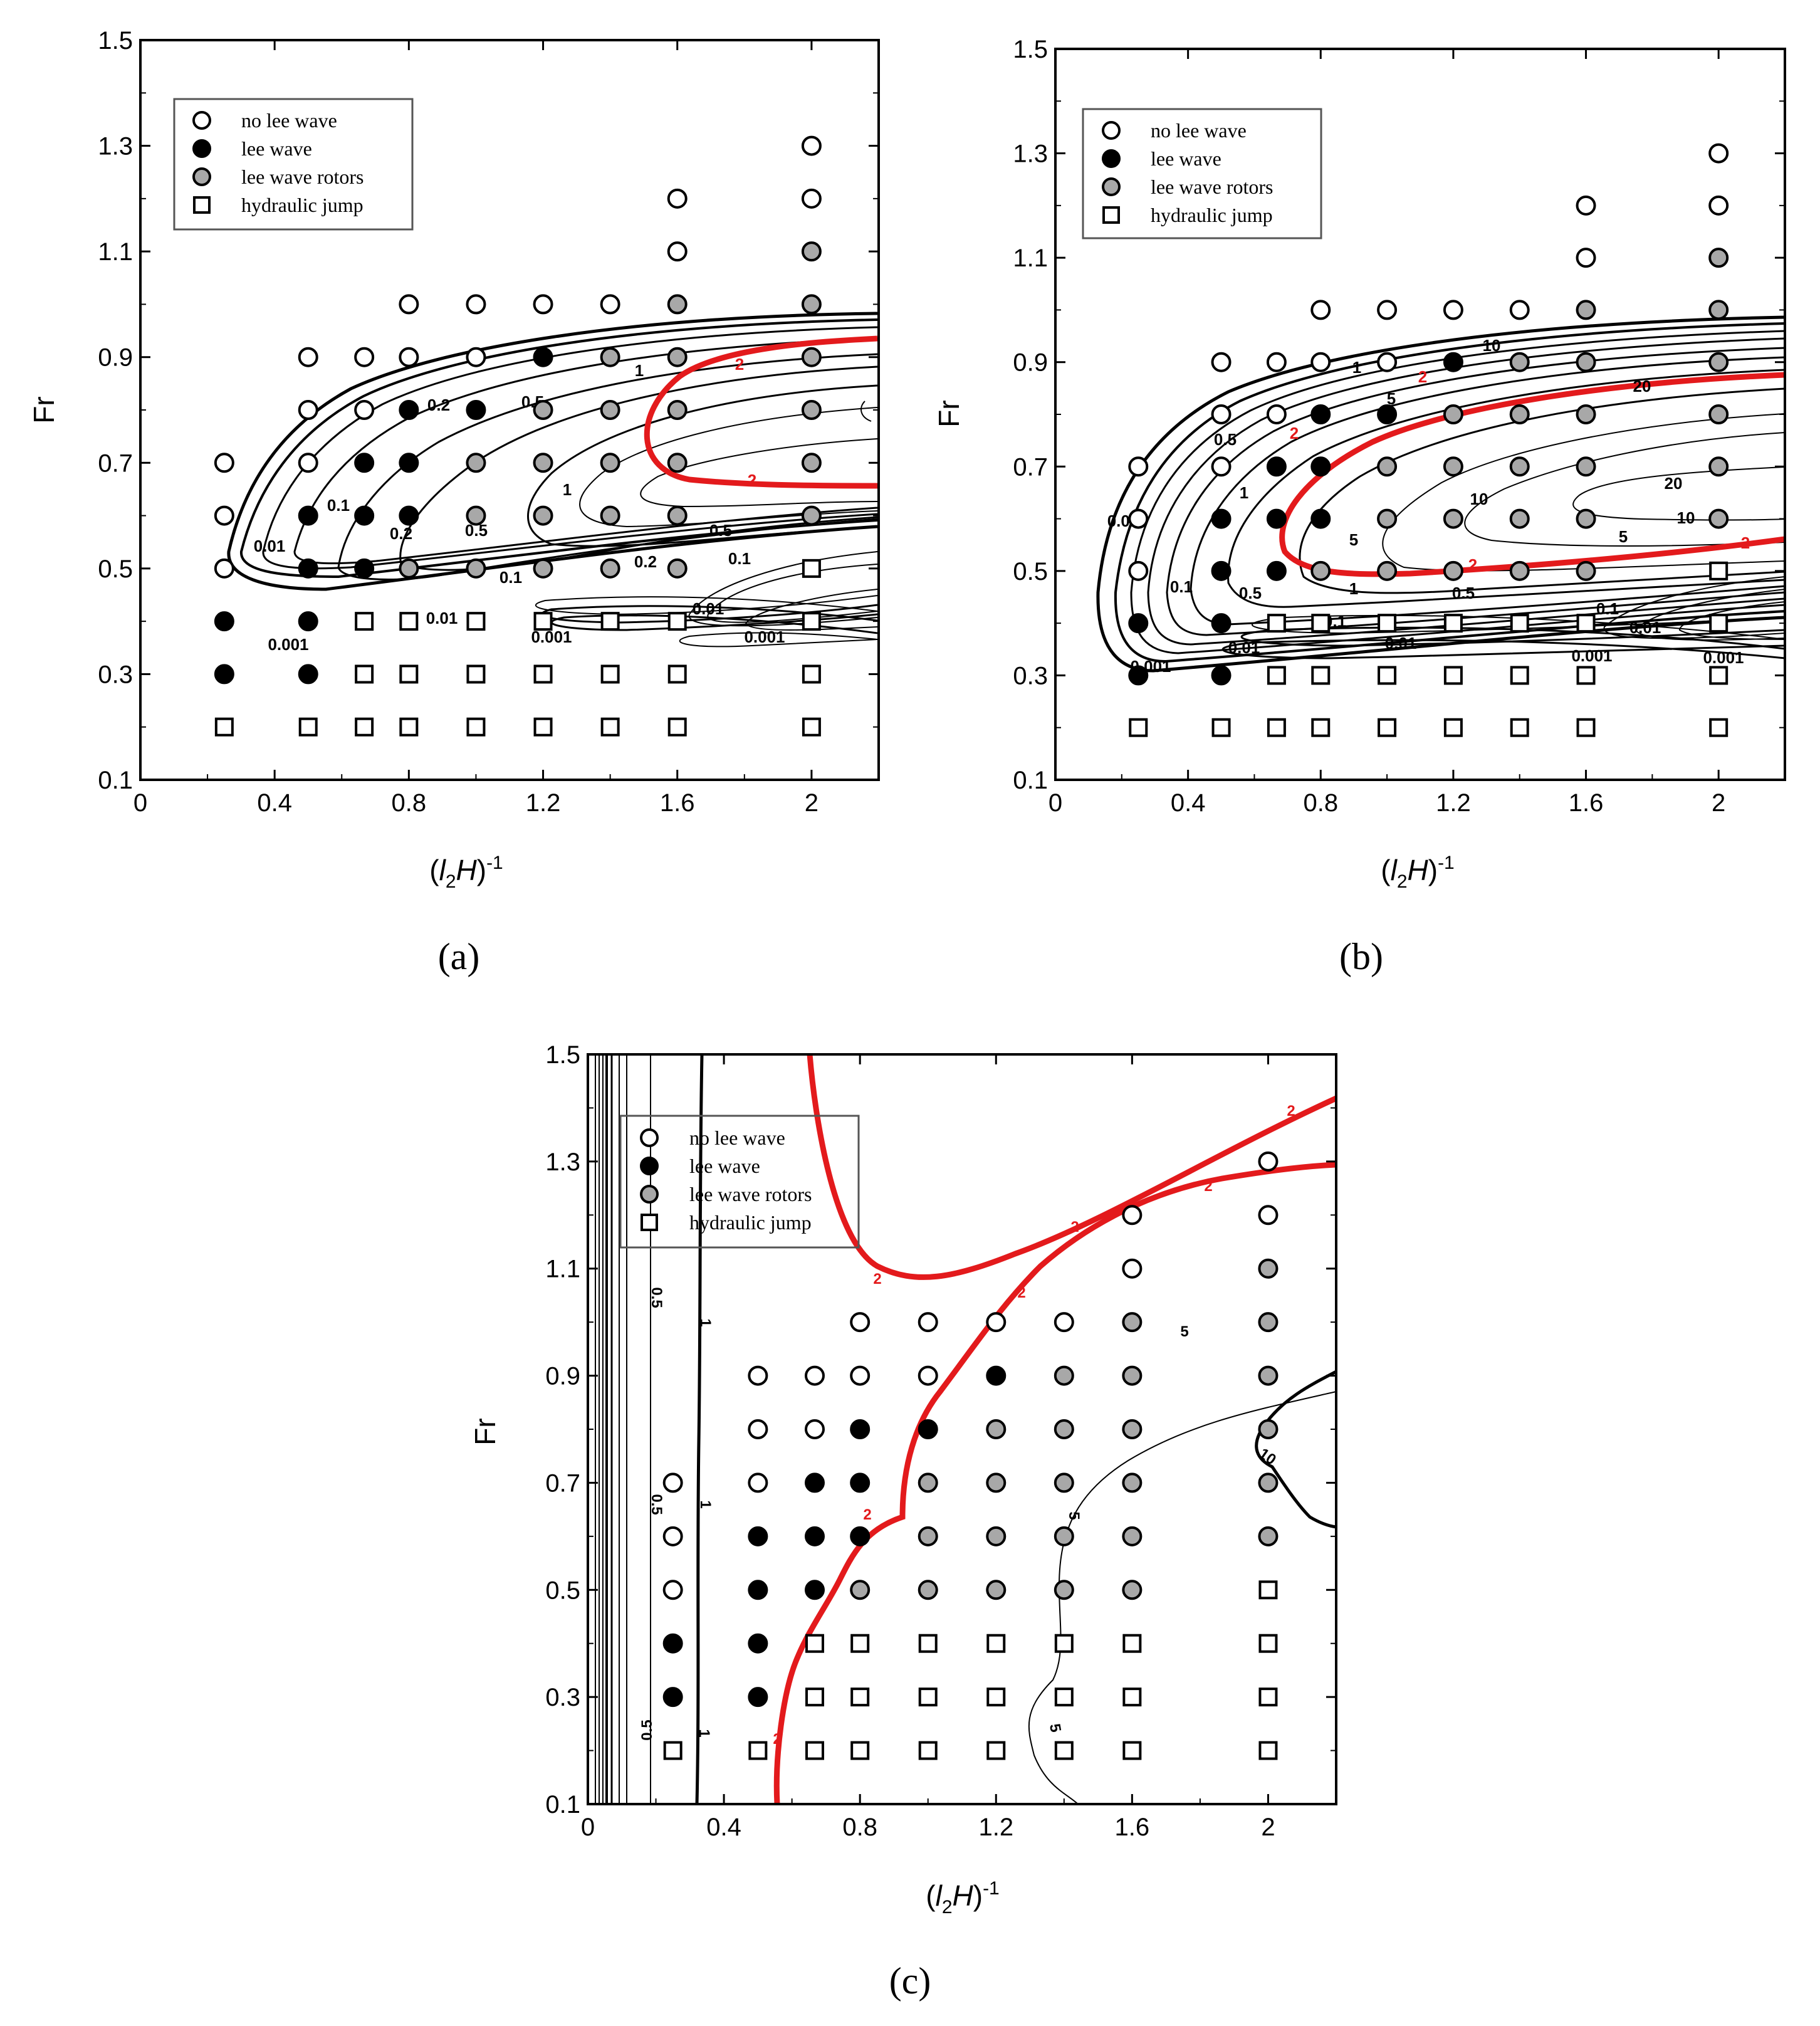 The width and height of the screenshot is (1820, 2026). I want to click on y-tick-label: 0.5, so click(1030, 571).